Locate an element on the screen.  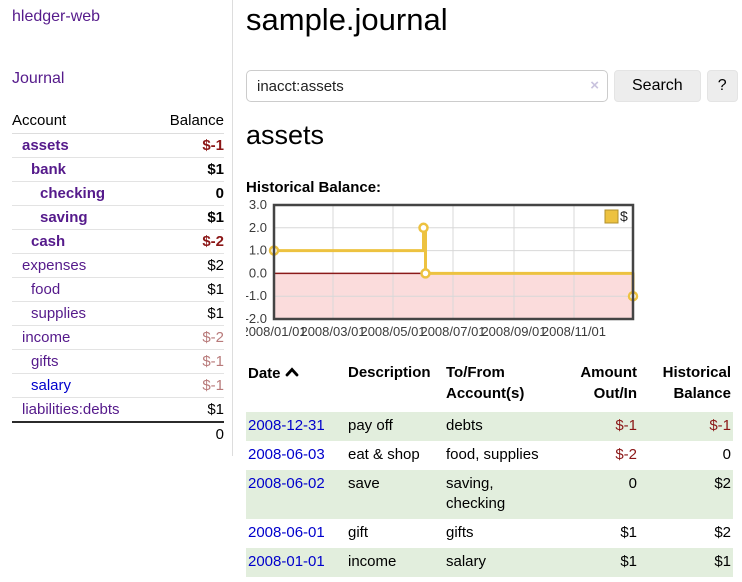
transaction-date-link: 2008-06-03 is located at coordinates (286, 455).